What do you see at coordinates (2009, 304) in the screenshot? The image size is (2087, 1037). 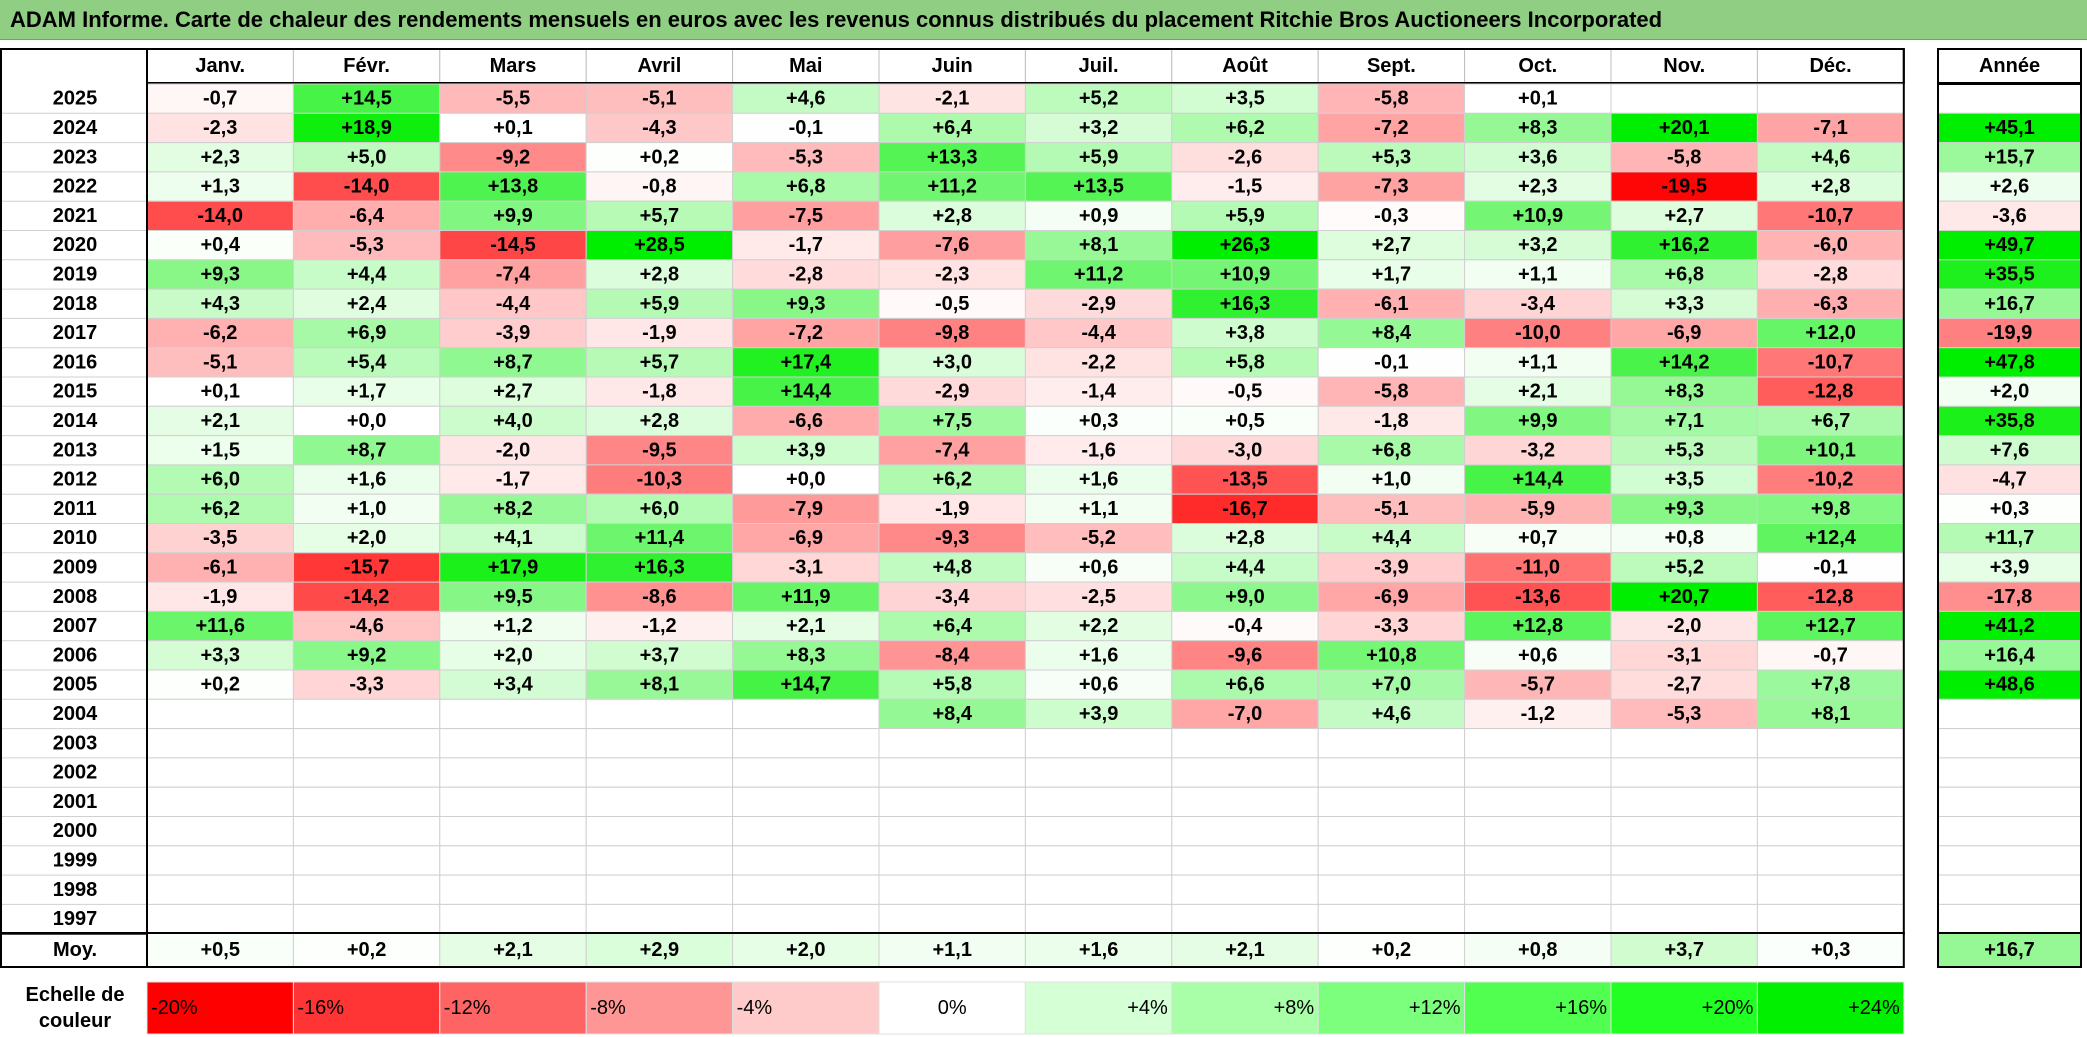 I see `annual-value: +16,7` at bounding box center [2009, 304].